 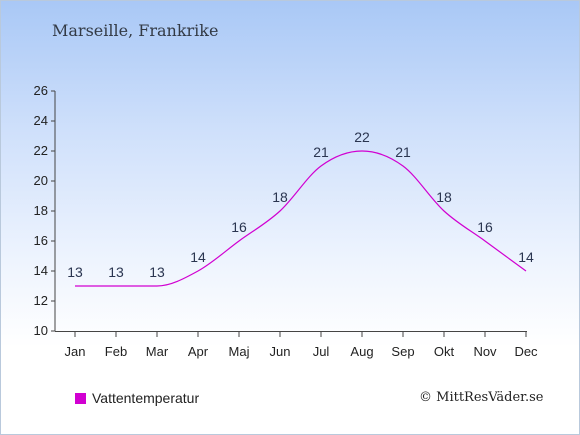 What do you see at coordinates (41, 150) in the screenshot?
I see `y-tick-label: 22` at bounding box center [41, 150].